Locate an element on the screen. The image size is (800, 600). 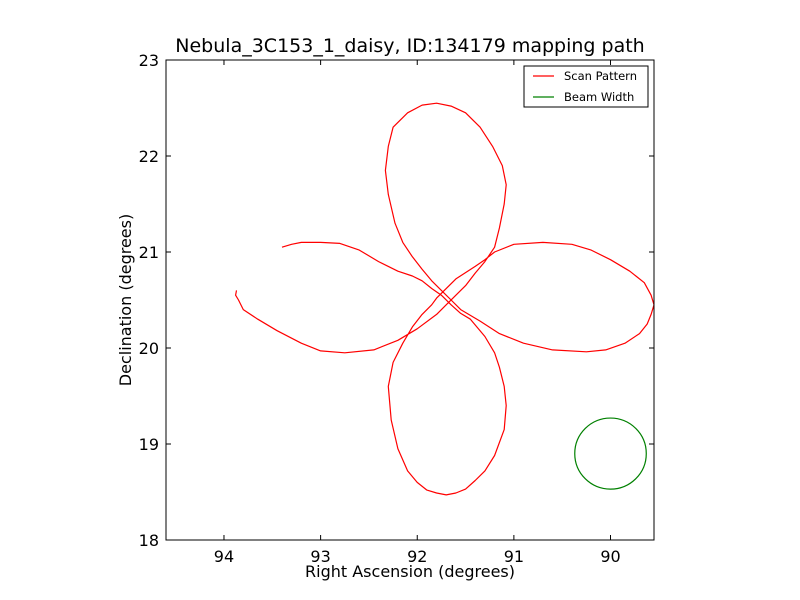
x-tick-label: 91 is located at coordinates (514, 556).